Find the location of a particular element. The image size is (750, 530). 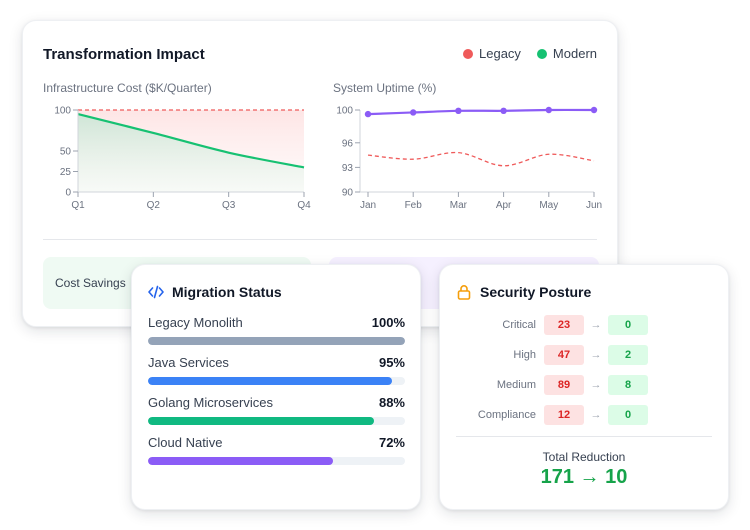

infrastructure-cost-chart: 100 50 25 0Q1 Q2 Q3 Q4 is located at coordinates (182, 159).